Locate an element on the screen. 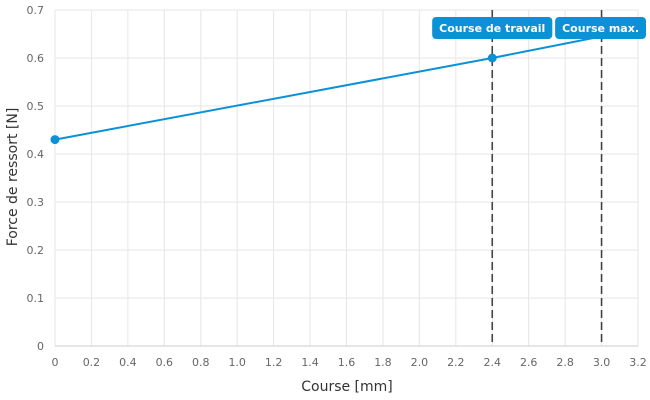  x-tick-label: 1.4 is located at coordinates (310, 362).